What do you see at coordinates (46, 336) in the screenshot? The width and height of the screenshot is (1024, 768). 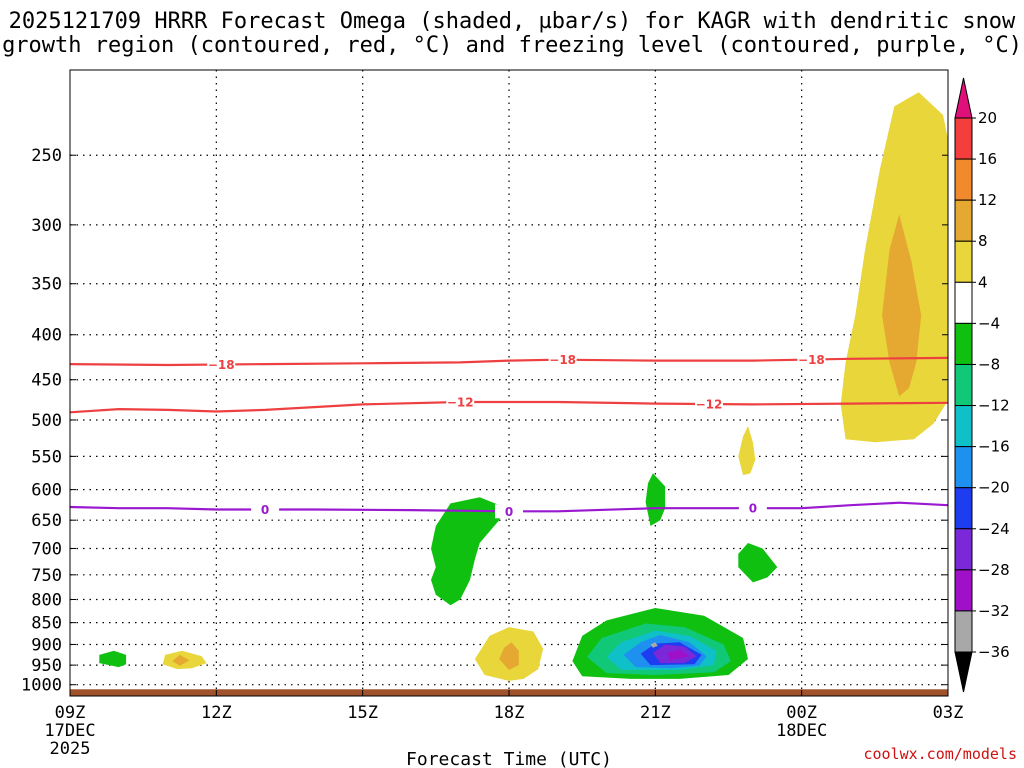 I see `y-tick-label: 400` at bounding box center [46, 336].